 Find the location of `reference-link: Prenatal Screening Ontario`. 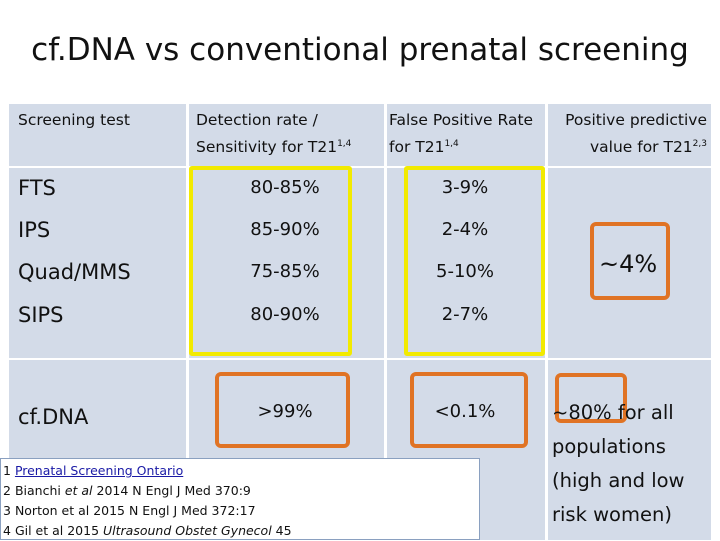

reference-link: Prenatal Screening Ontario is located at coordinates (99, 470).